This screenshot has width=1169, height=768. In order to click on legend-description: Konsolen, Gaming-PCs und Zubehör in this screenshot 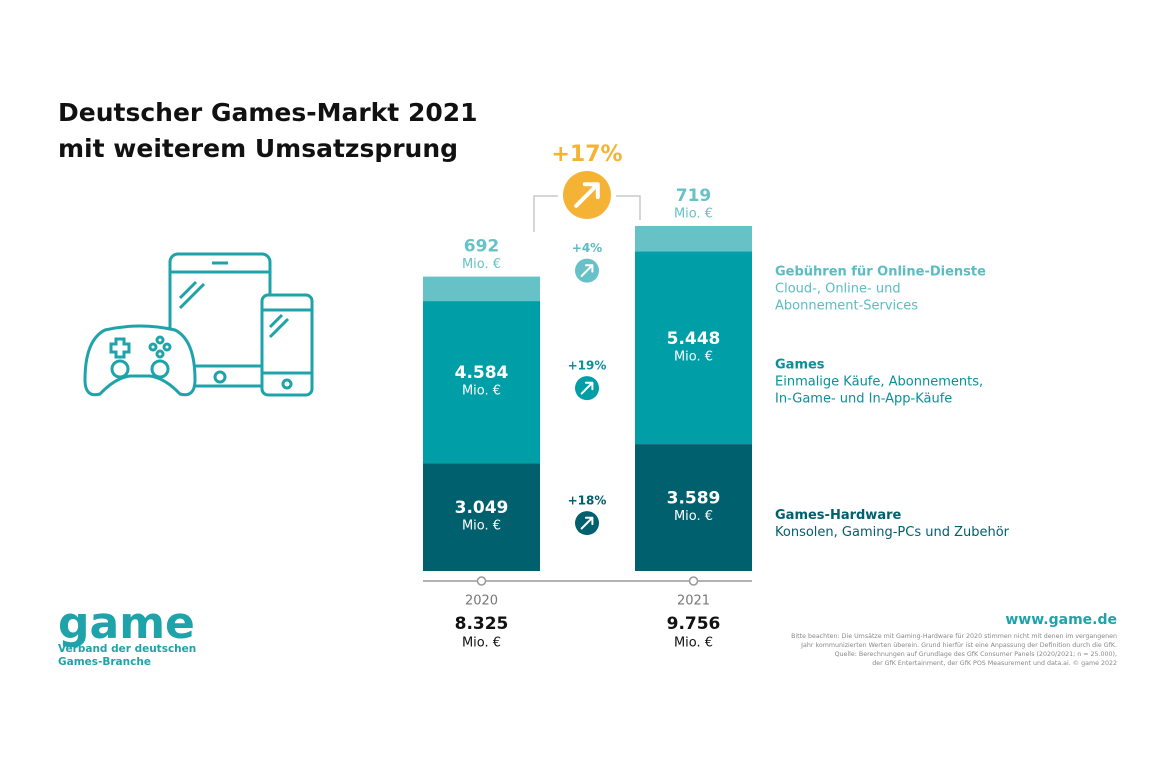, I will do `click(892, 532)`.